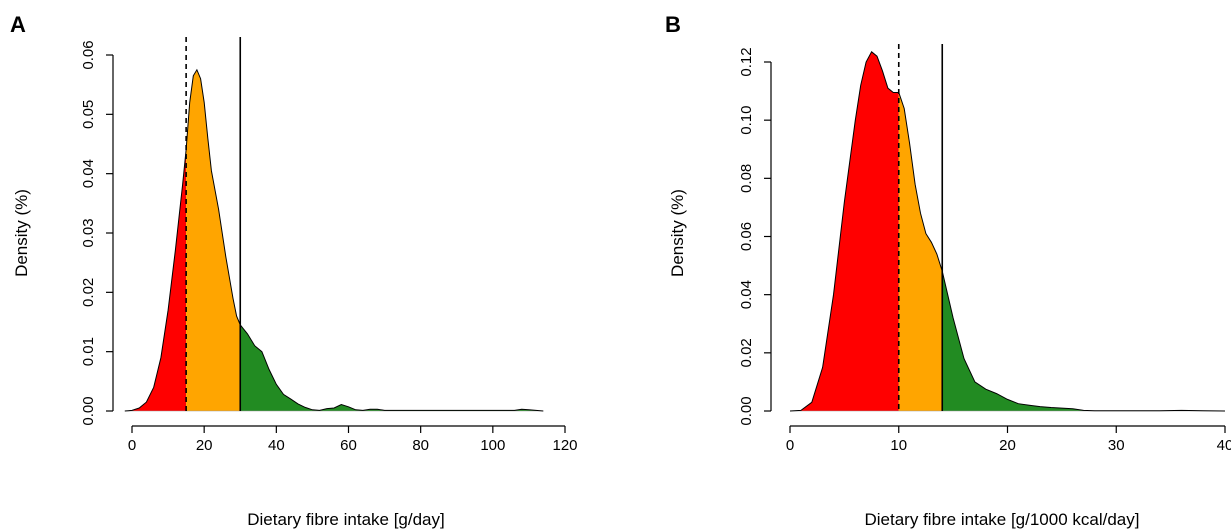  What do you see at coordinates (673, 24) in the screenshot?
I see `panel-b-letter: B` at bounding box center [673, 24].